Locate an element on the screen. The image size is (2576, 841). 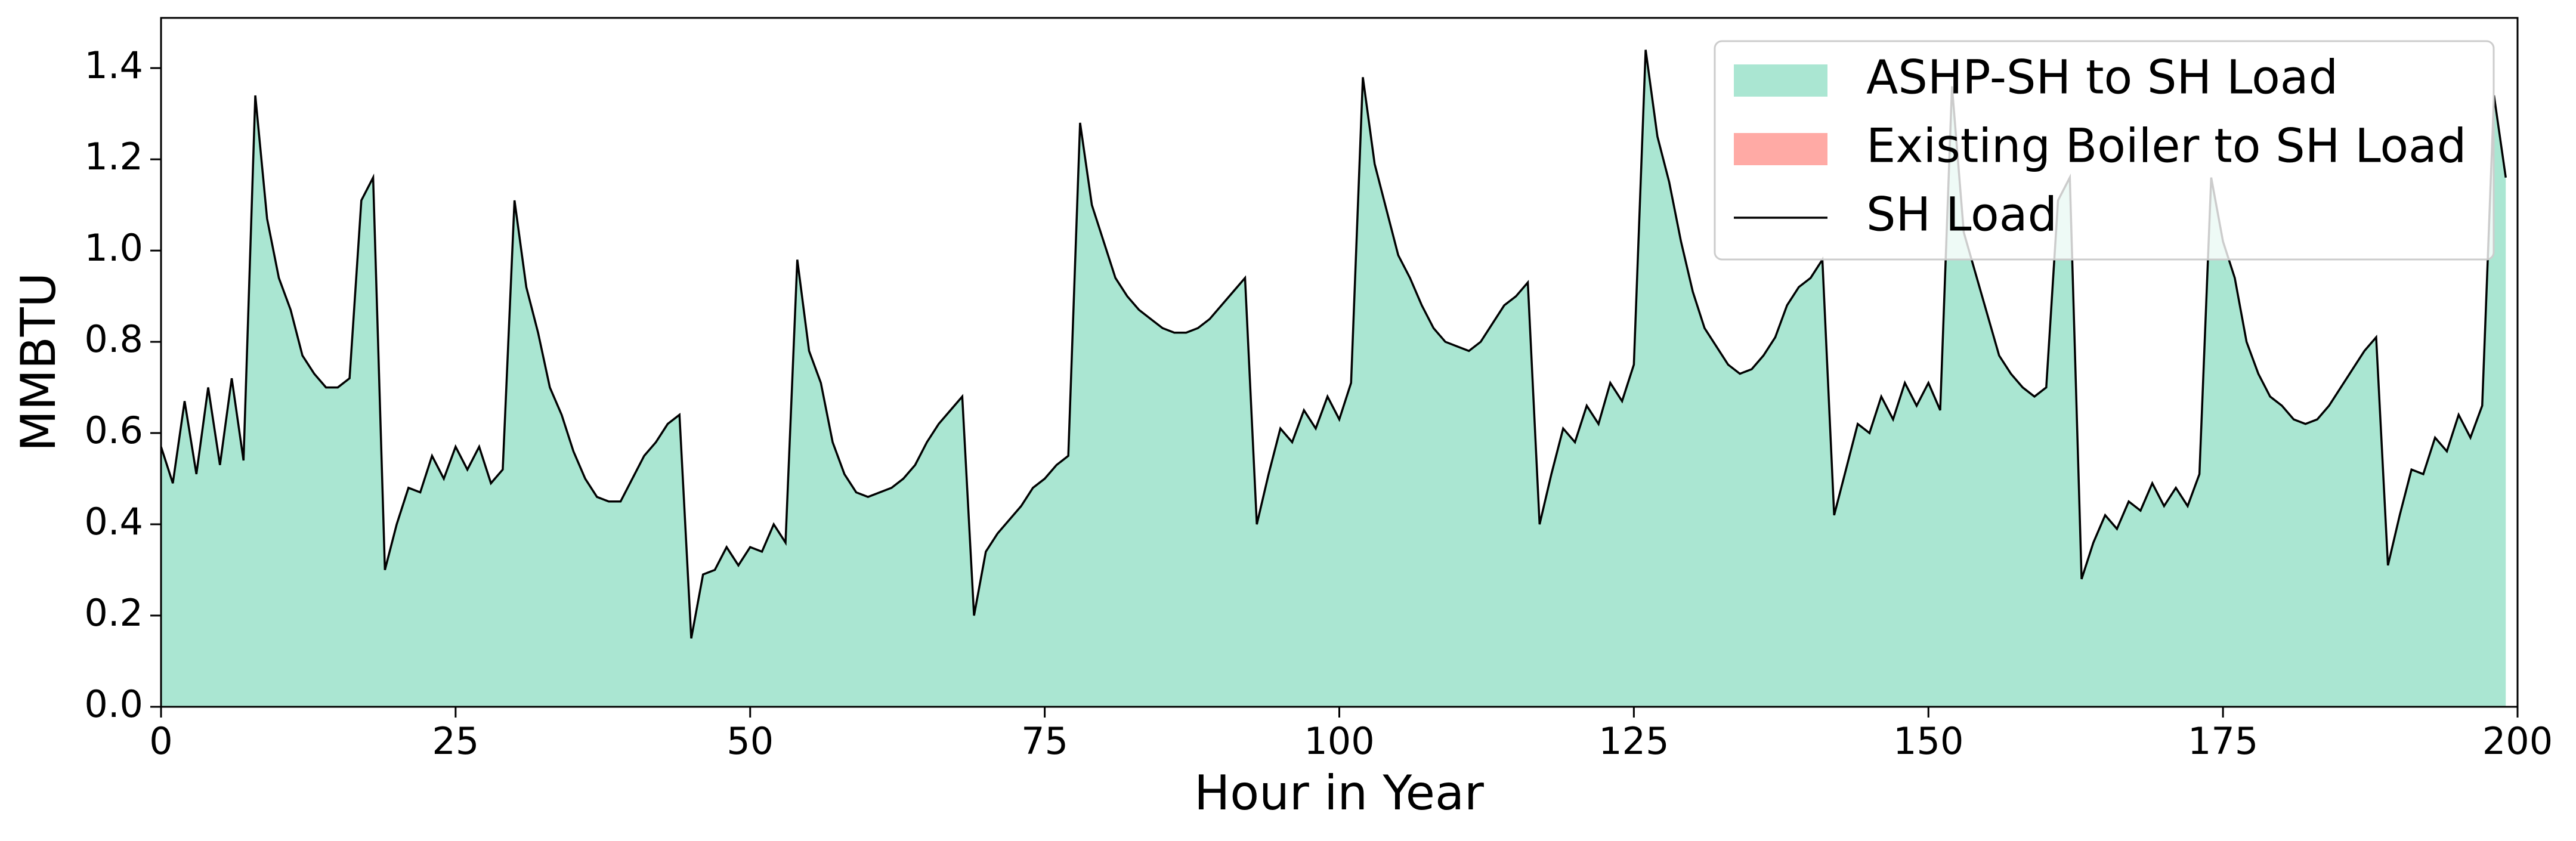
y-axis-label: MMBTU is located at coordinates (38, 363).